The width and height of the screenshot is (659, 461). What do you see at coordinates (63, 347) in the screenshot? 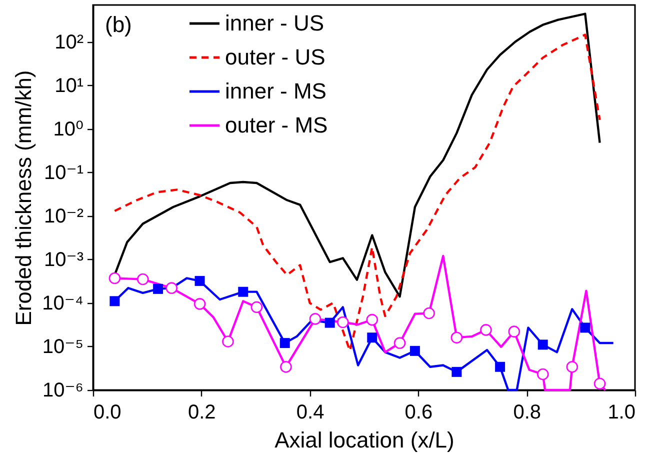
I see `y-tick-label: 10⁻⁵` at bounding box center [63, 347].